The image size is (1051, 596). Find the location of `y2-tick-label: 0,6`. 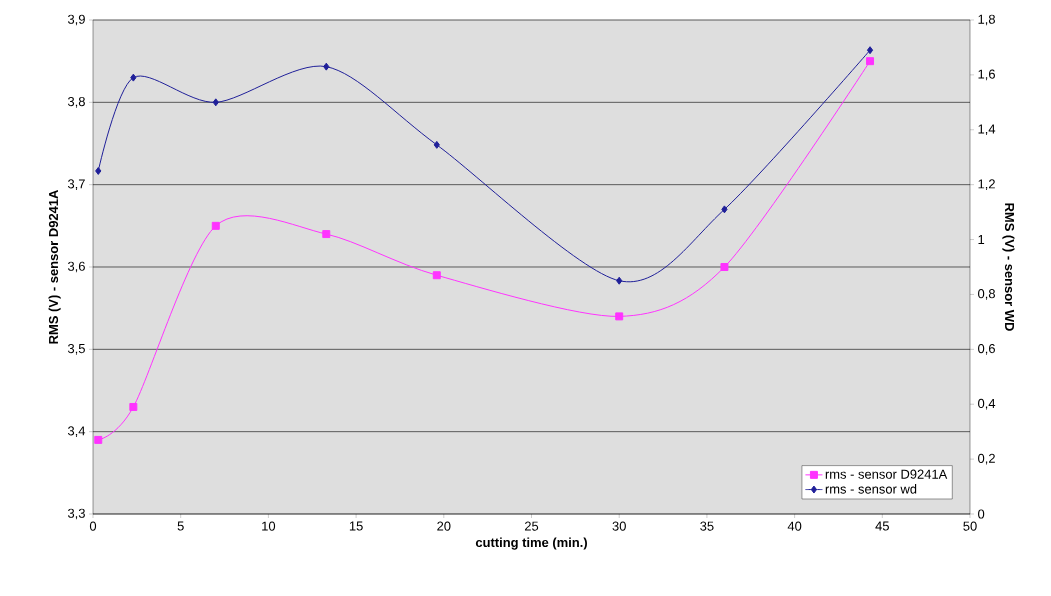

y2-tick-label: 0,6 is located at coordinates (986, 349).